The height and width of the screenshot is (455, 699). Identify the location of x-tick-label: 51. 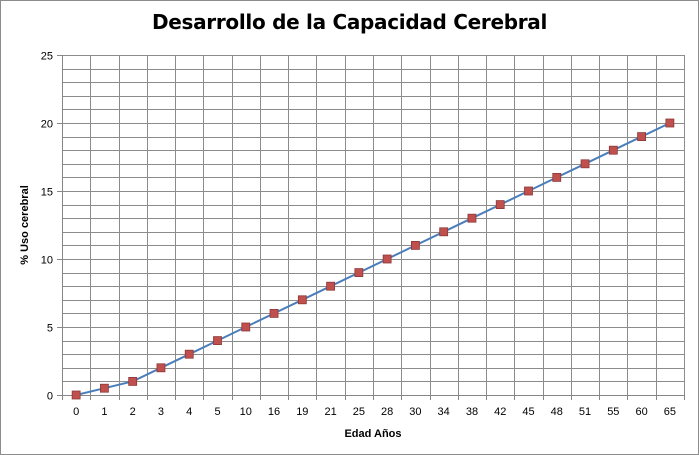
(585, 412).